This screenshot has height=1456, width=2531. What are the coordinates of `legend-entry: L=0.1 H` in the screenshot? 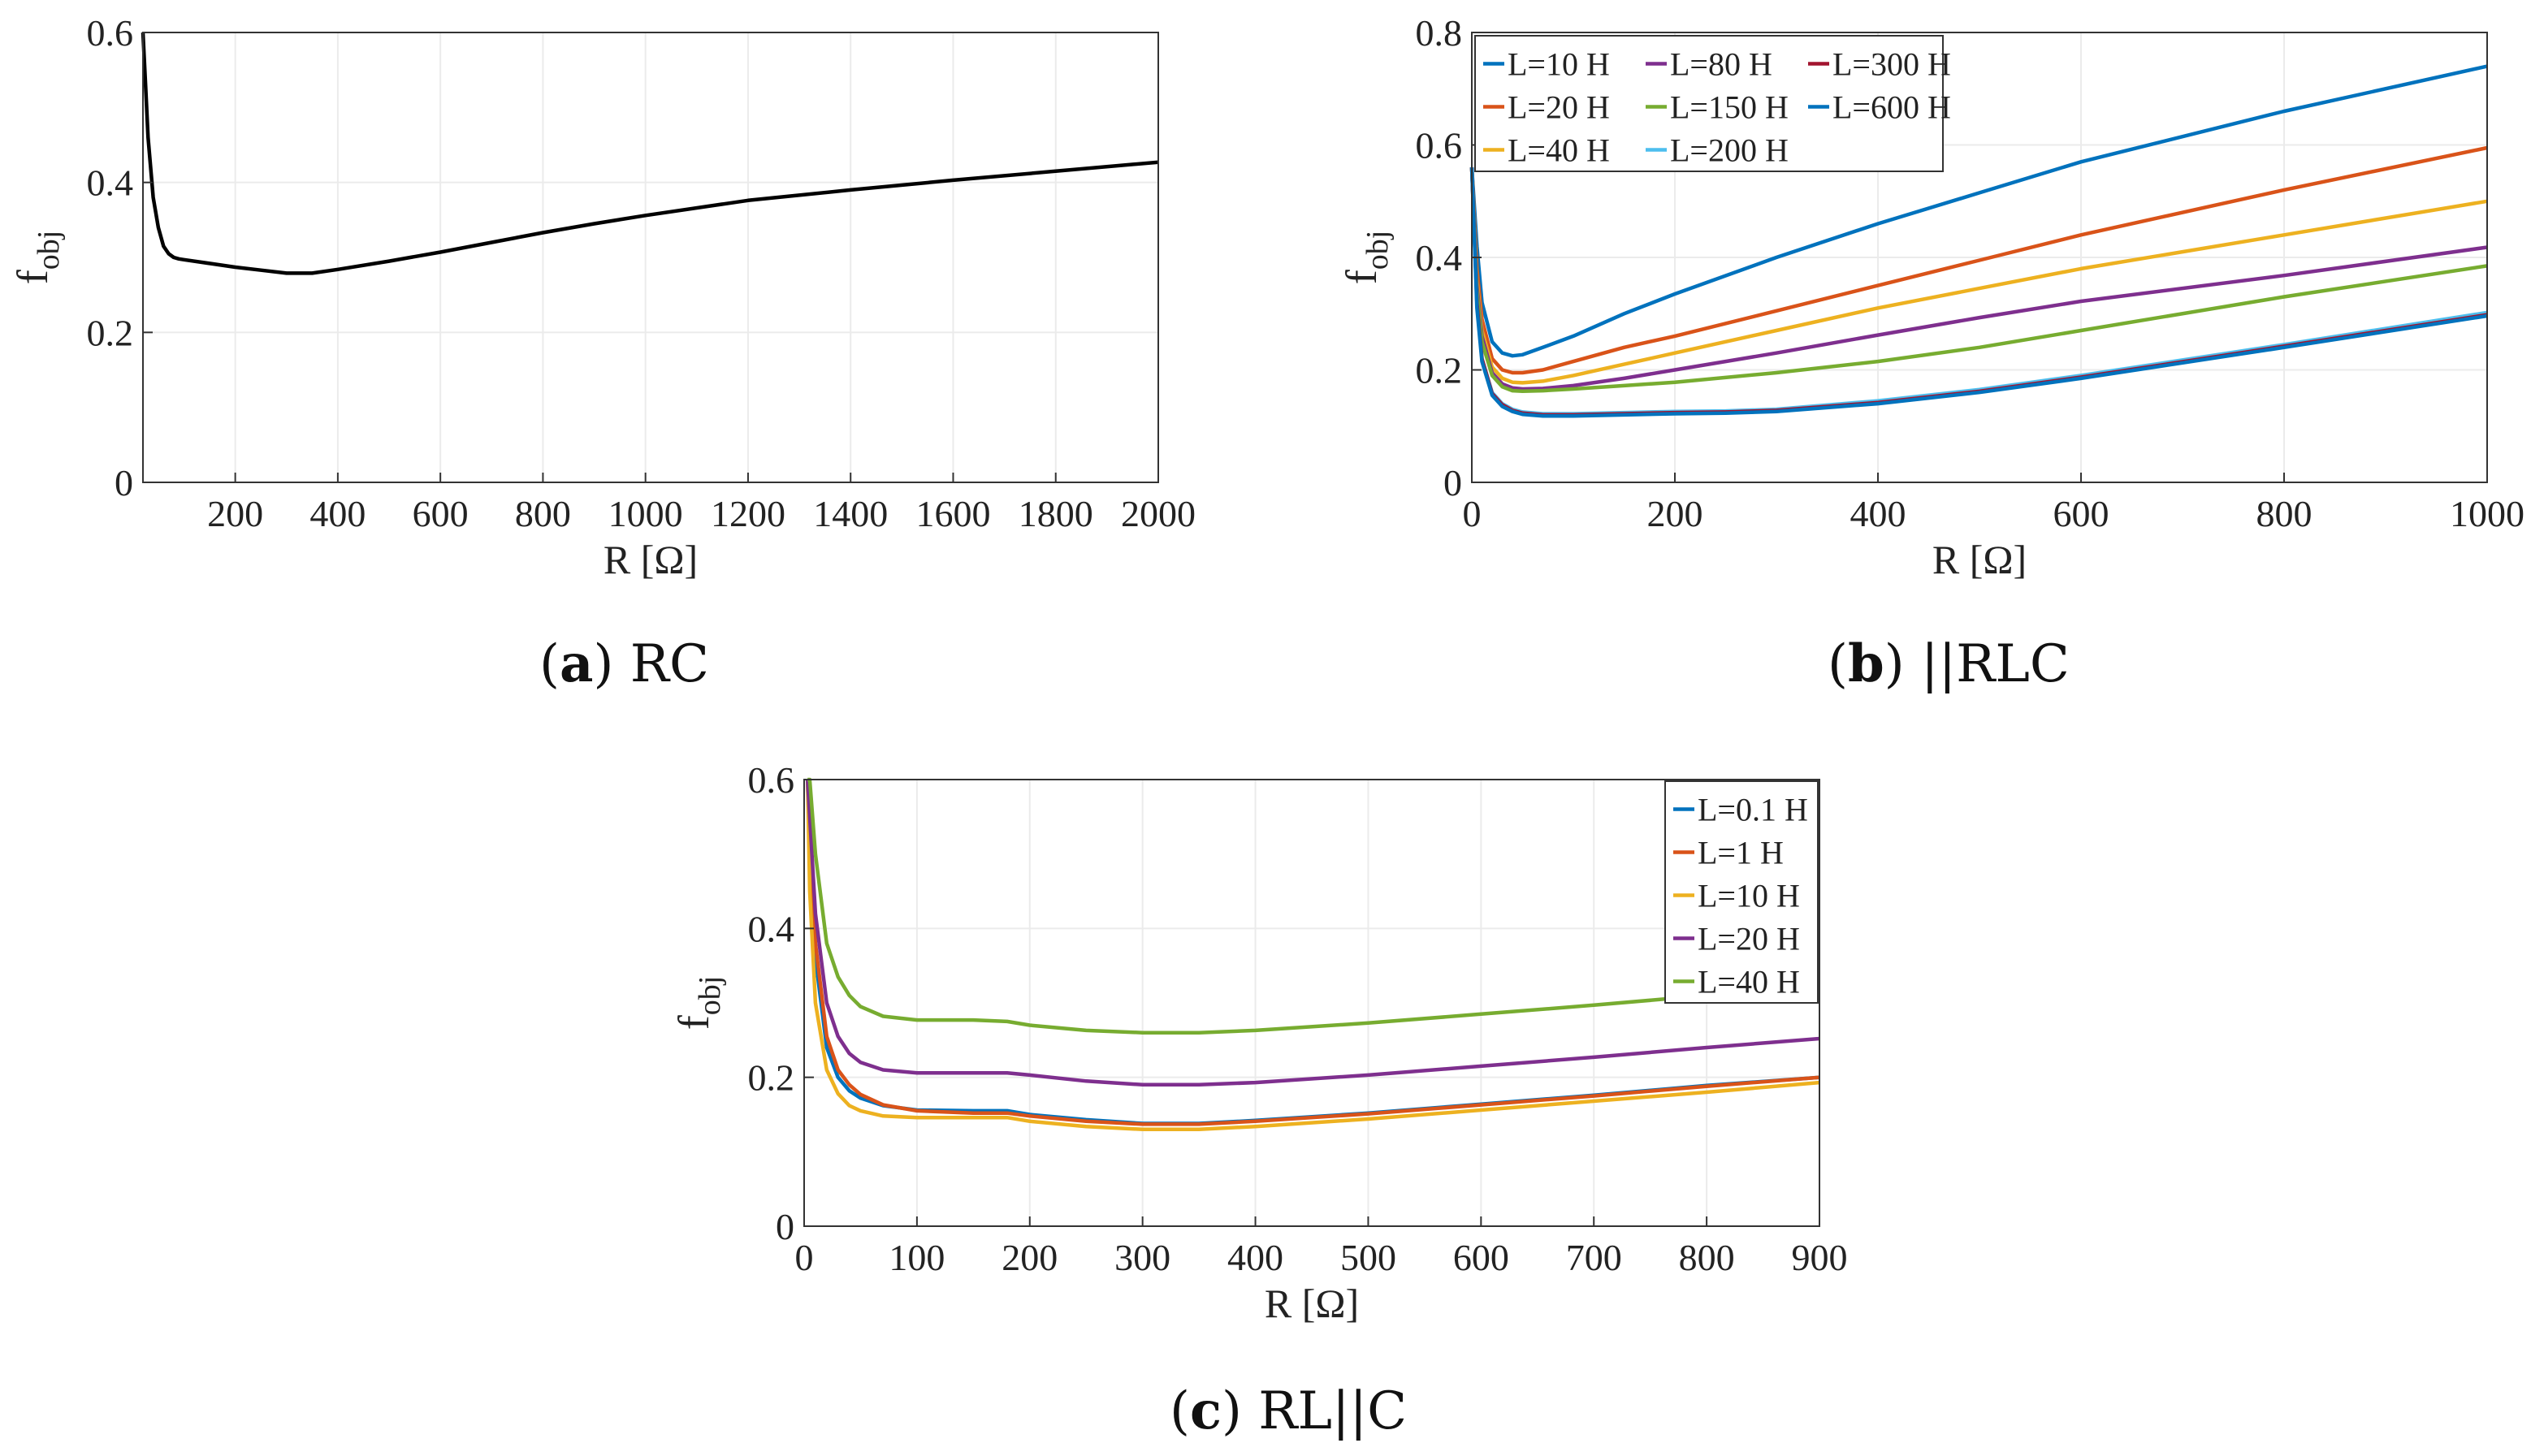 It's located at (1753, 810).